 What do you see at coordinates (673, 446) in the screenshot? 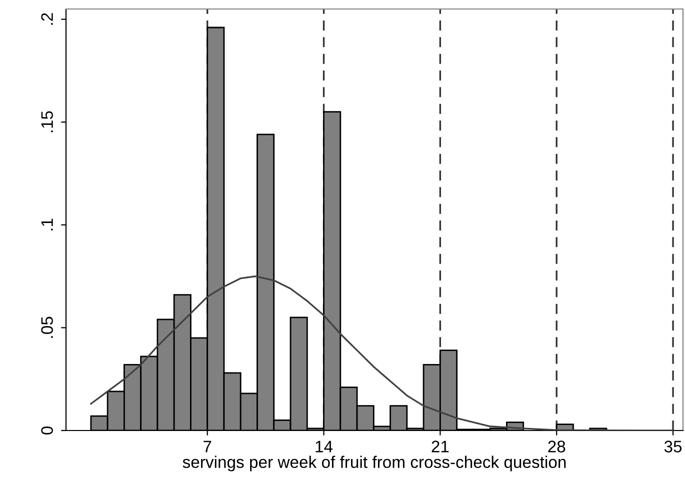
I see `x-tick-label: 35` at bounding box center [673, 446].